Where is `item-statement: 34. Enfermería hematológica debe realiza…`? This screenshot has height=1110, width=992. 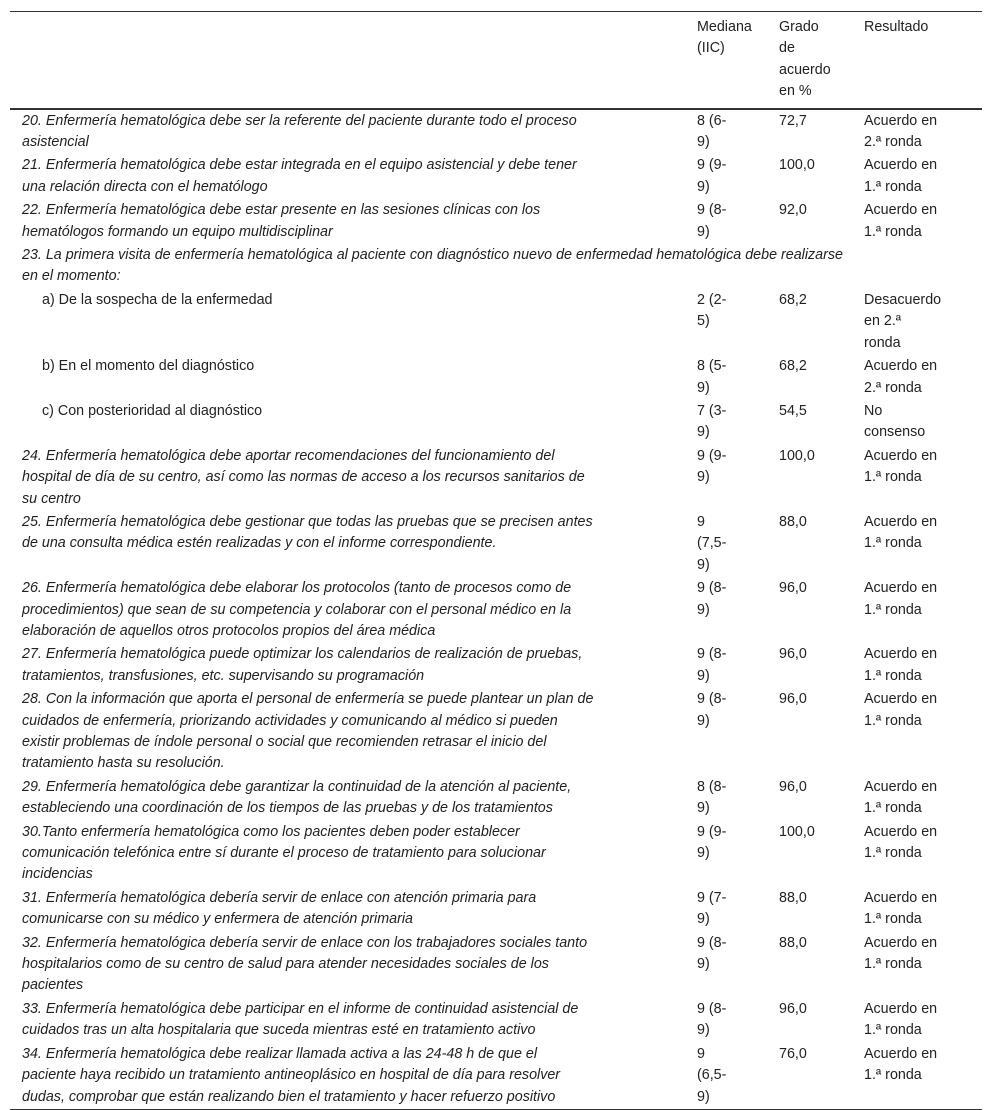 item-statement: 34. Enfermería hematológica debe realiza… is located at coordinates (291, 1075).